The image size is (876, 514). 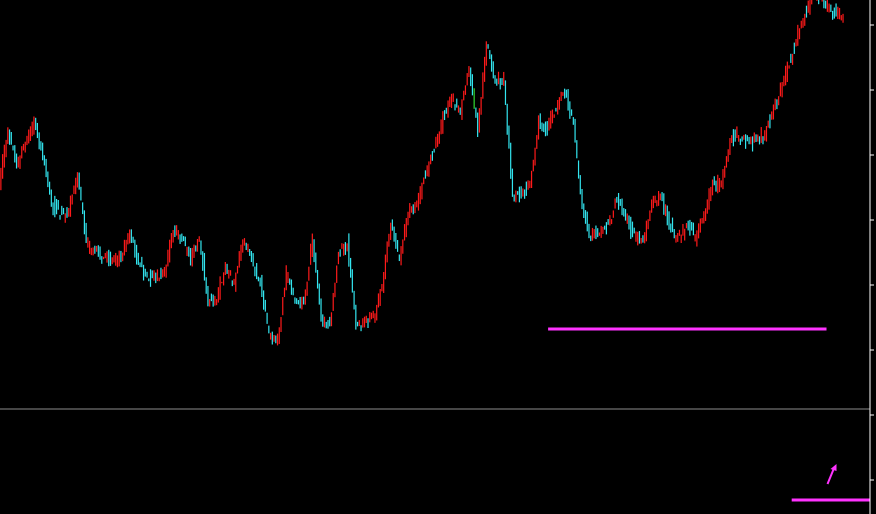 What do you see at coordinates (831, 474) in the screenshot?
I see `arrow-up-icon` at bounding box center [831, 474].